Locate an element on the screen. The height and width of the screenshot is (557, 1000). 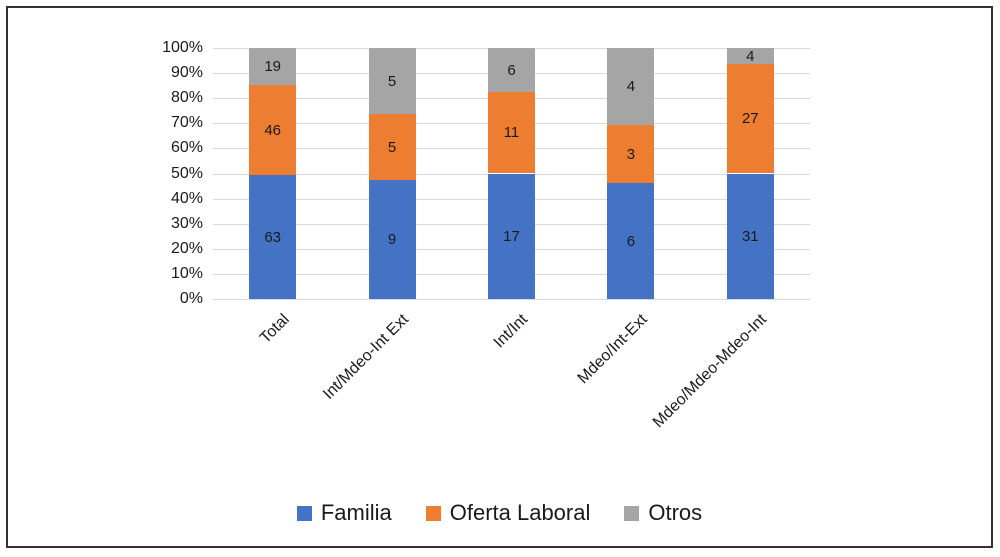
bar-value-label: 31 is located at coordinates (750, 236).